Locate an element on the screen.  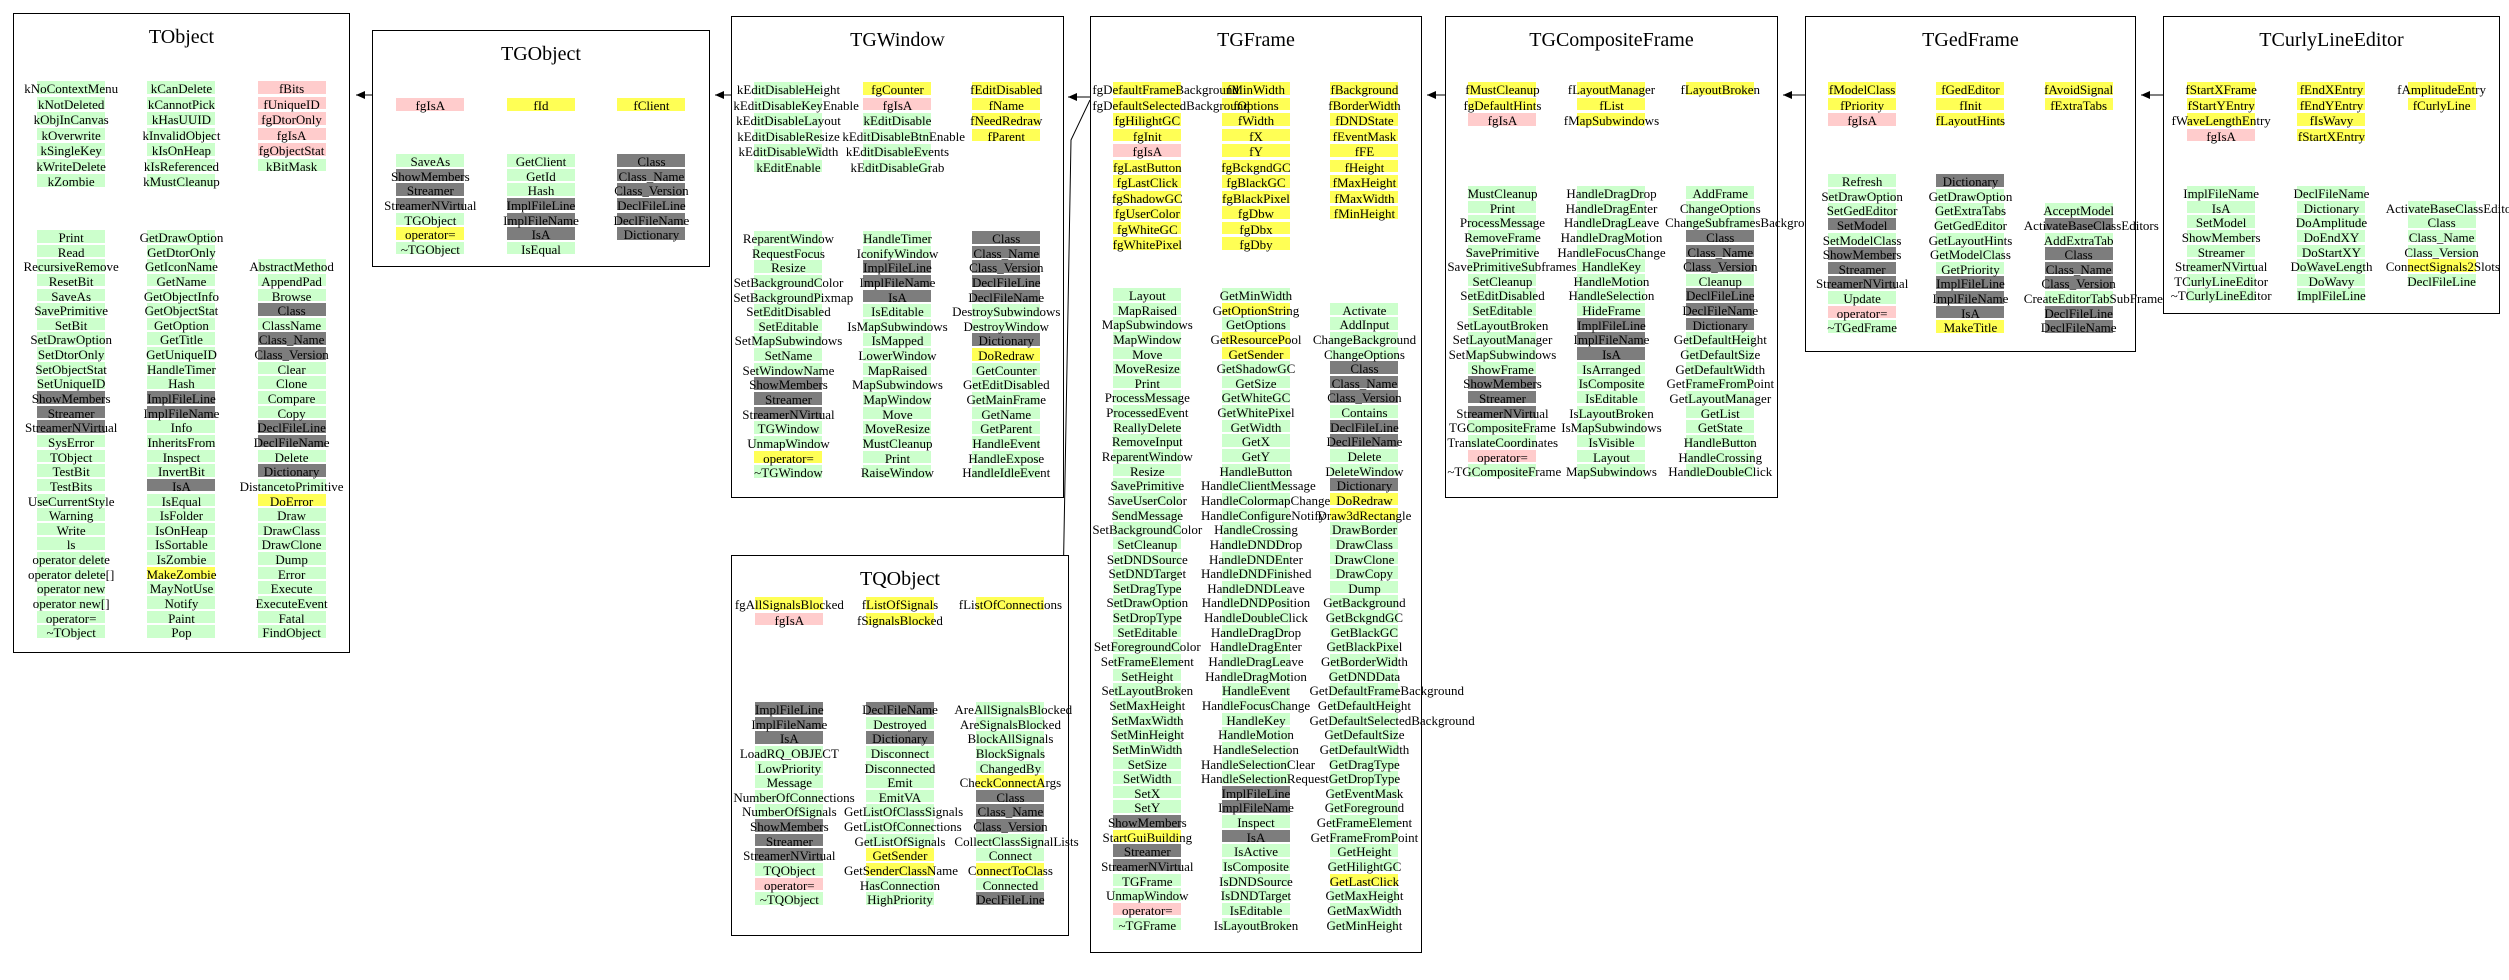
member-item: MoveResize is located at coordinates (897, 428).